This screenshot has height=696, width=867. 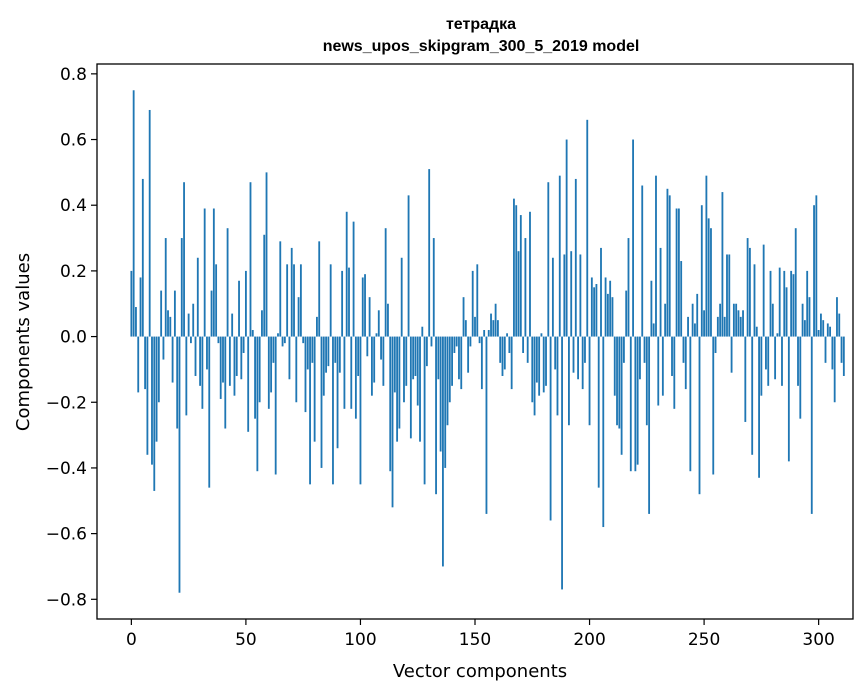 What do you see at coordinates (704, 640) in the screenshot?
I see `x-tick-label: 250` at bounding box center [704, 640].